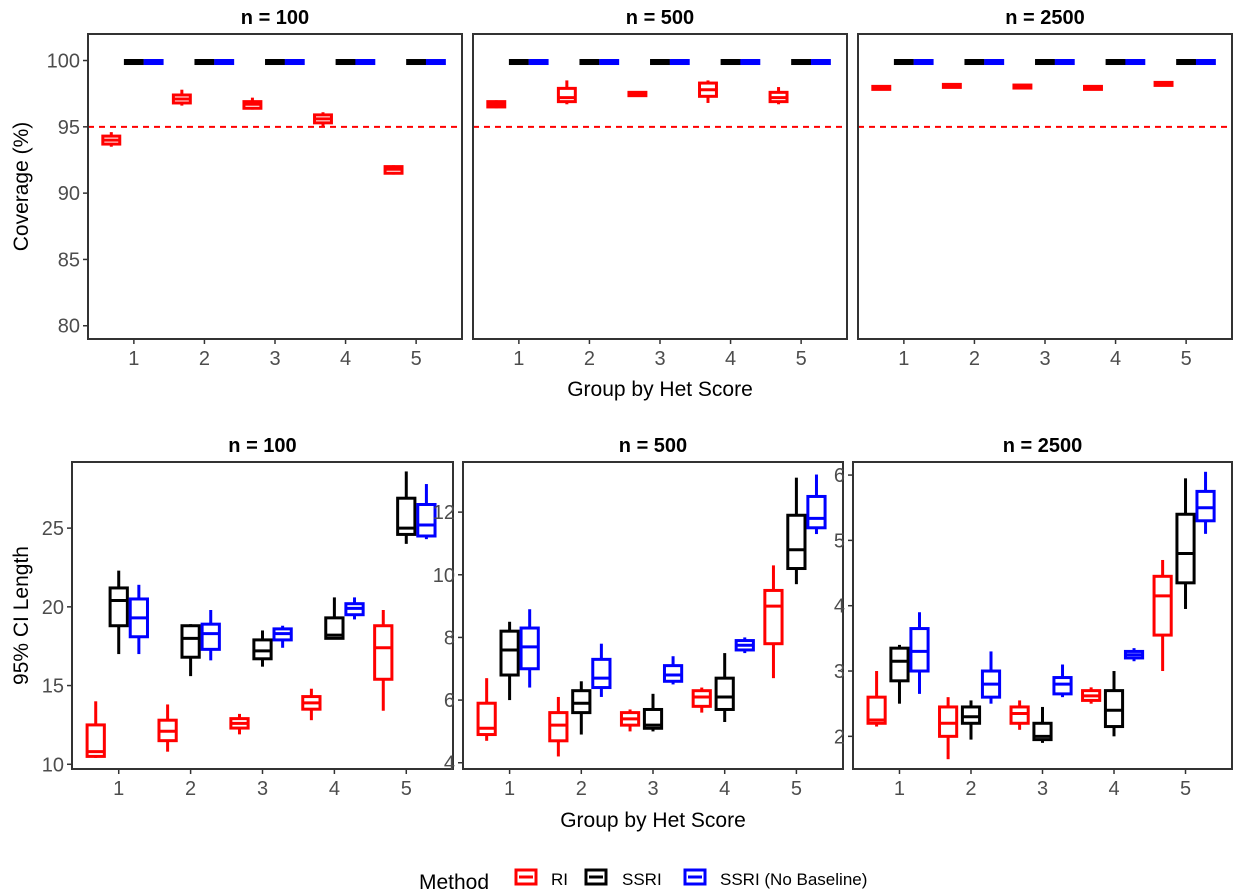 The image size is (1239, 892). I want to click on y-tick-label: 100, so click(63, 62).